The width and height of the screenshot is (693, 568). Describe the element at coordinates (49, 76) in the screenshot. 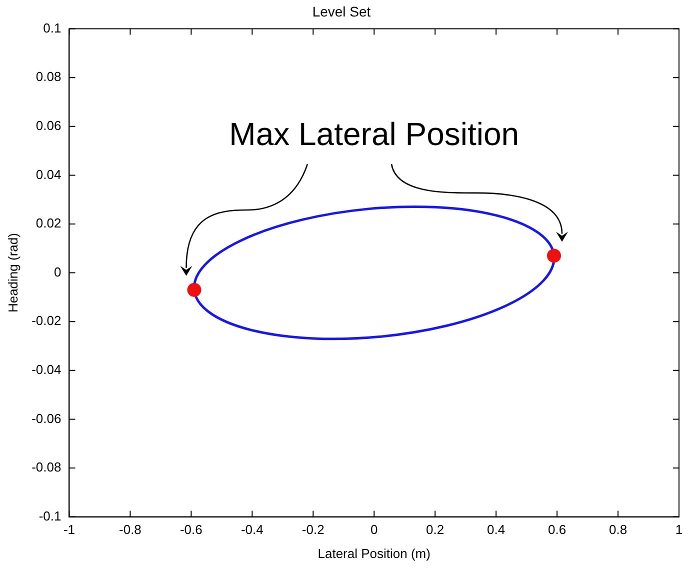

I see `y-tick-label: 0.08` at that location.